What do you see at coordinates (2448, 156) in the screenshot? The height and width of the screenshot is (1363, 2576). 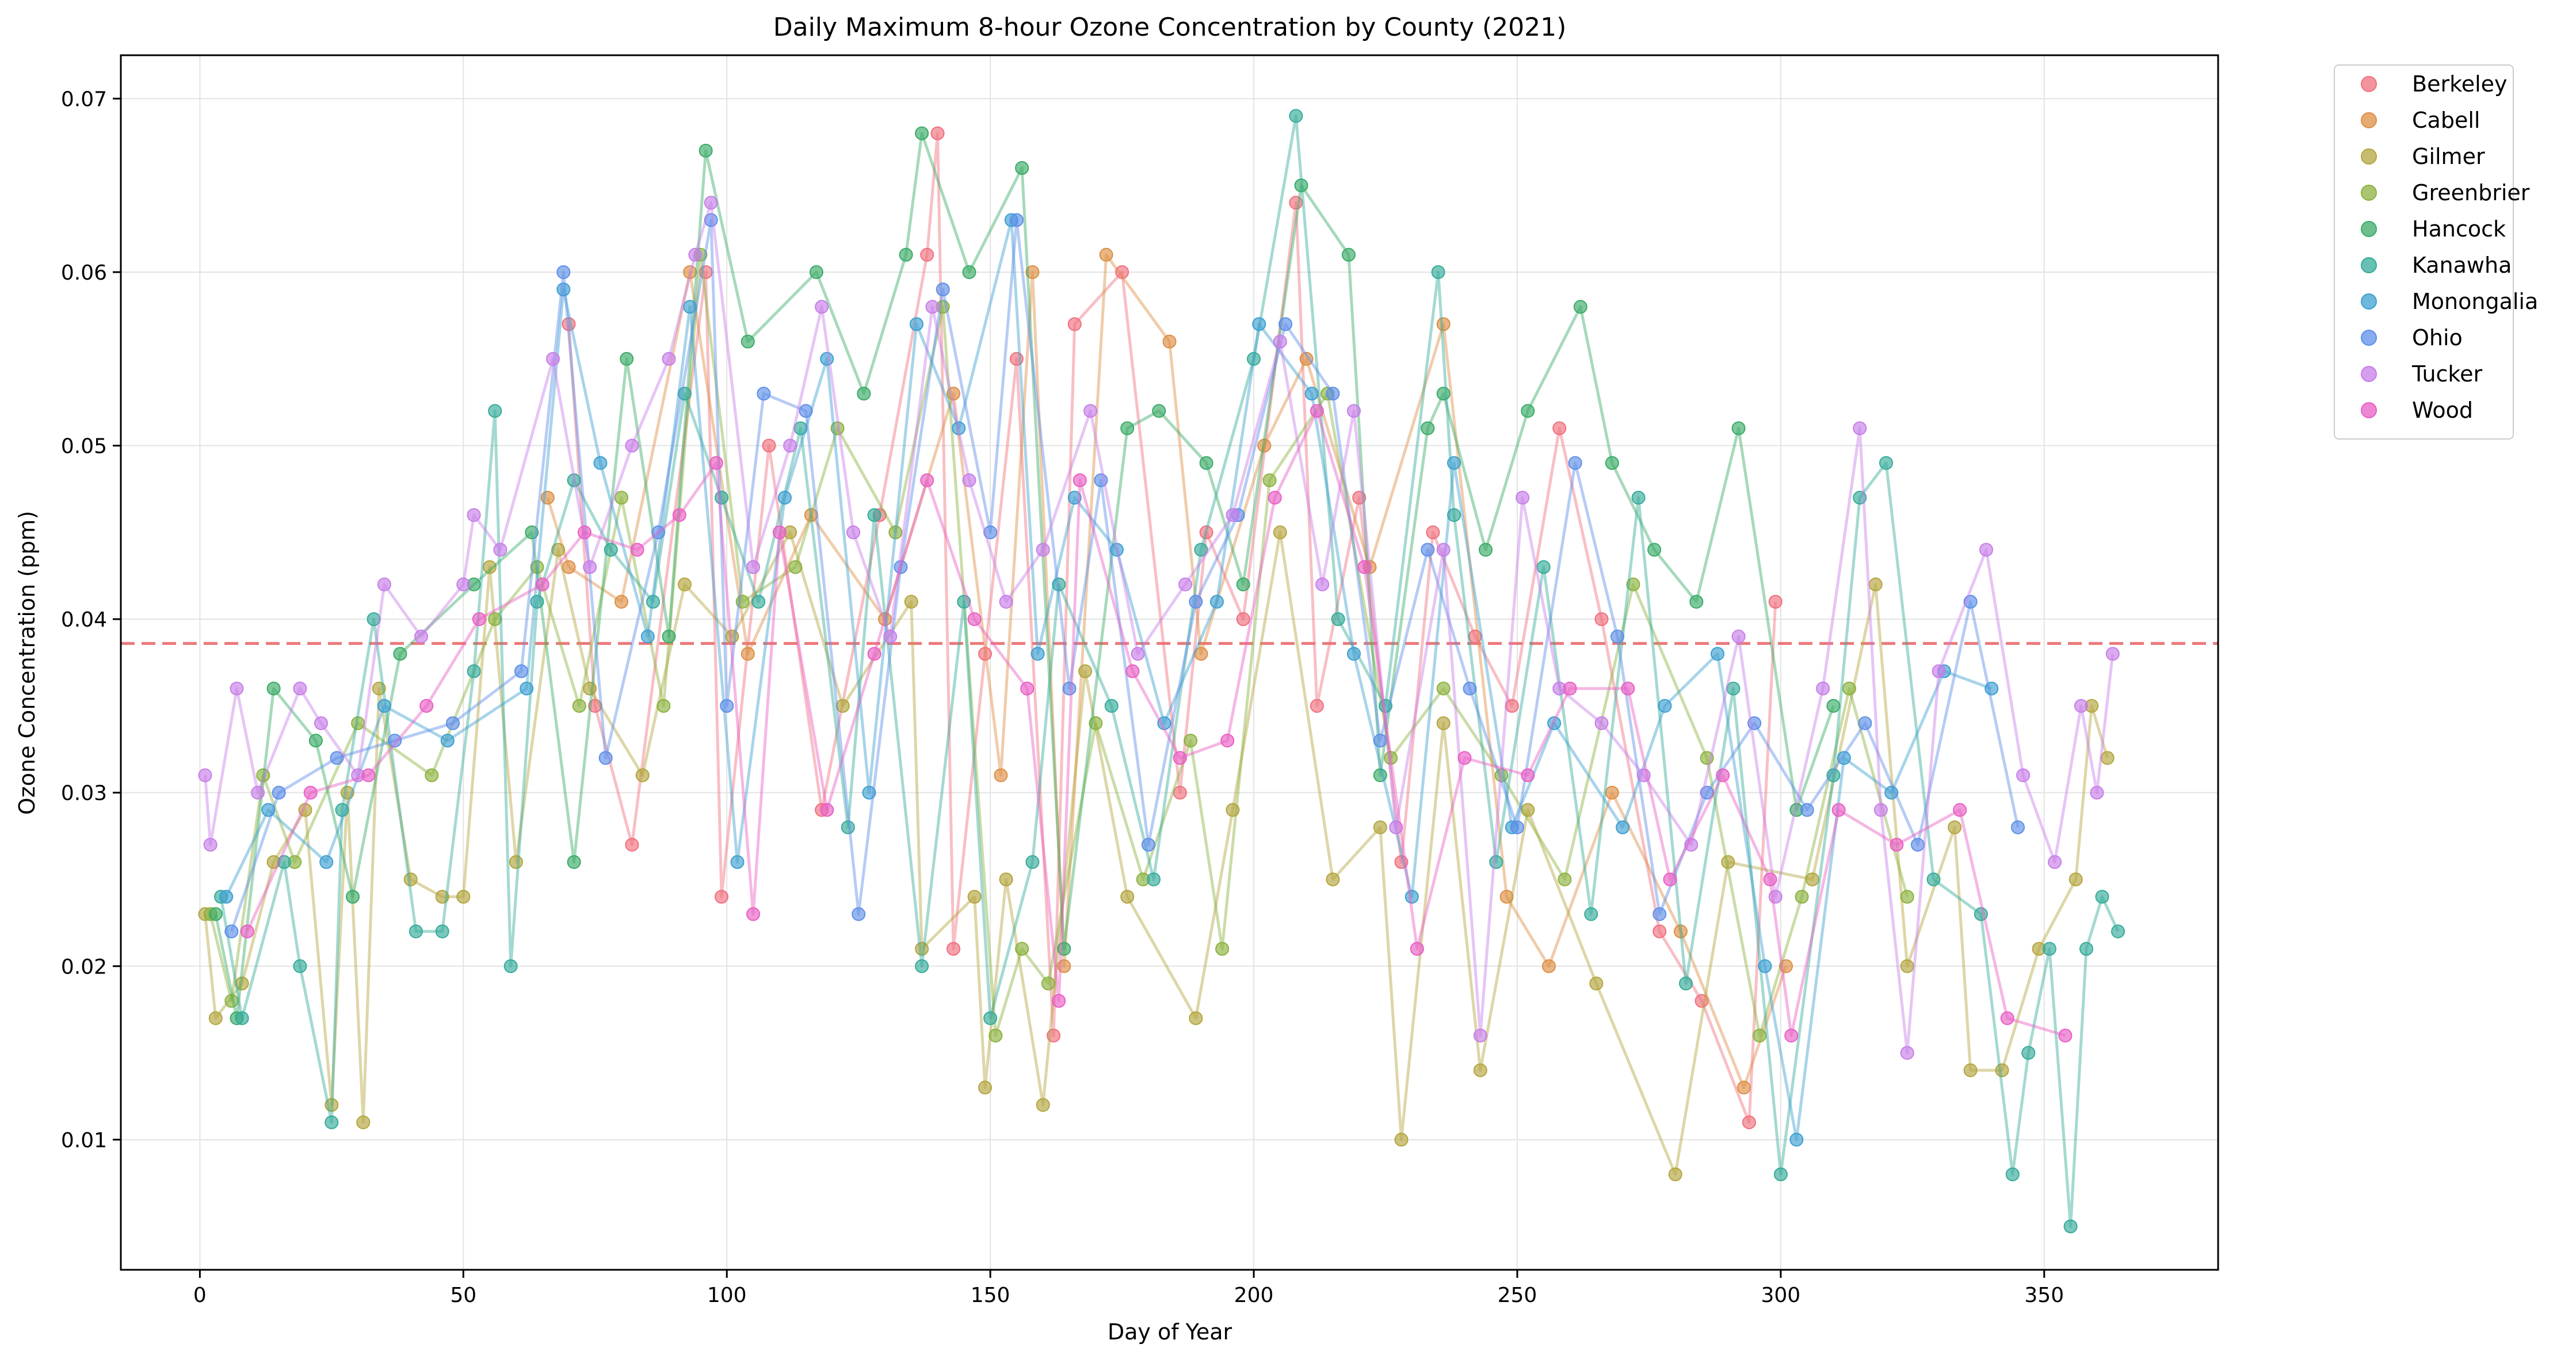 I see `legend-entry: Gilmer` at bounding box center [2448, 156].